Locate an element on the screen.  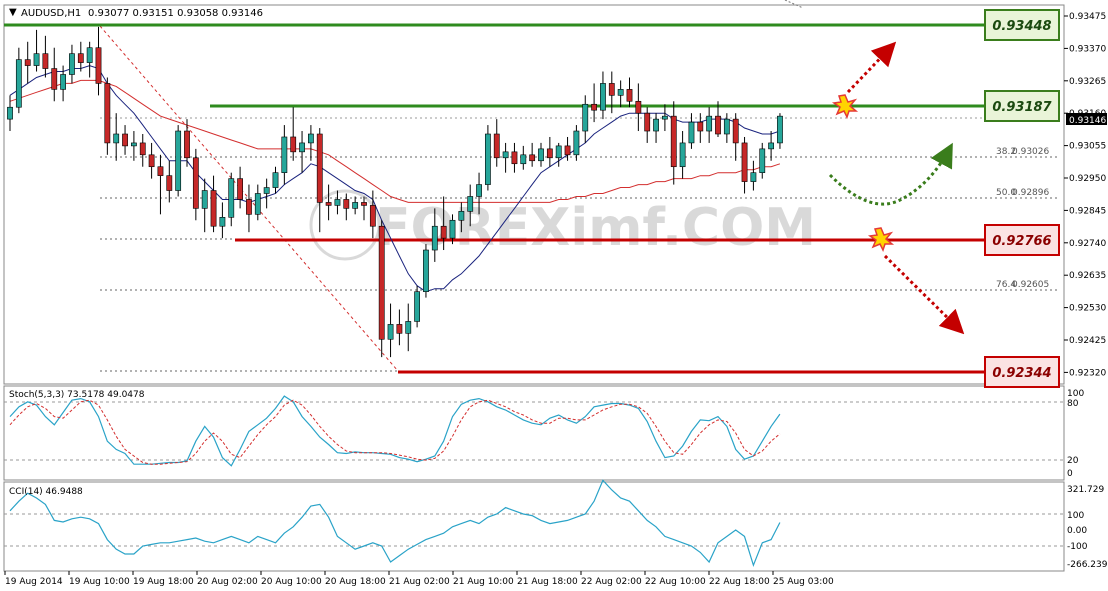
fib-value-500: 0.92896 is located at coordinates (1030, 193).